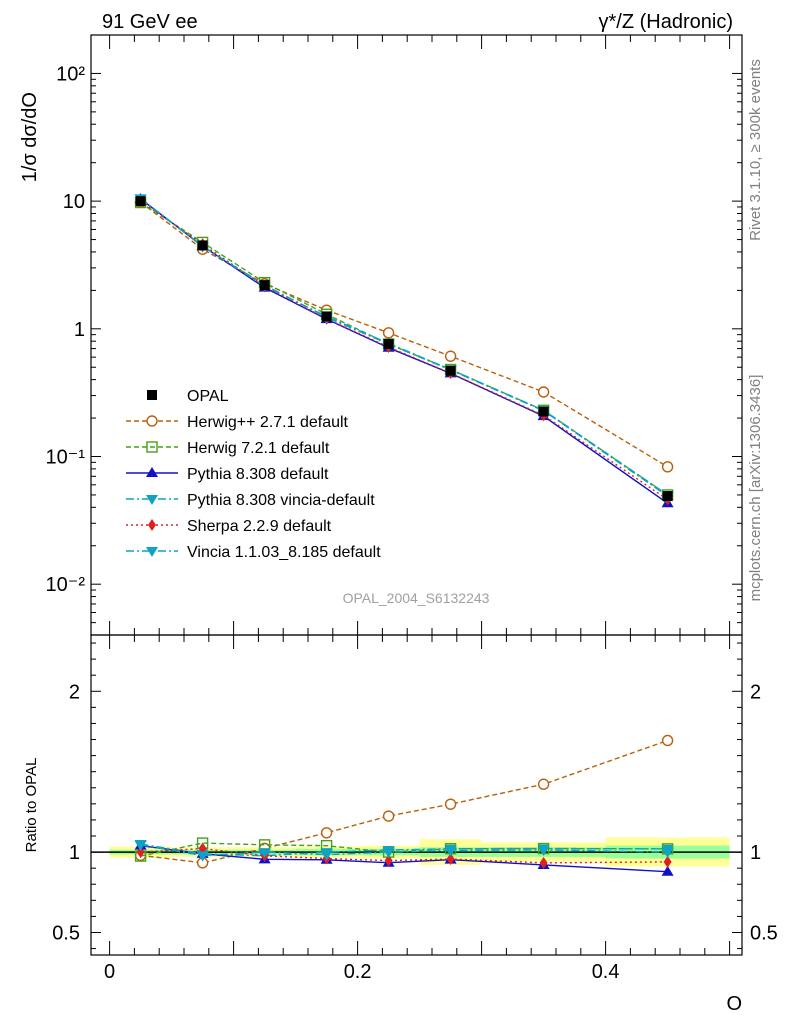 The height and width of the screenshot is (1024, 786). What do you see at coordinates (281, 500) in the screenshot?
I see `legend-label: Pythia 8.308 vincia-default` at bounding box center [281, 500].